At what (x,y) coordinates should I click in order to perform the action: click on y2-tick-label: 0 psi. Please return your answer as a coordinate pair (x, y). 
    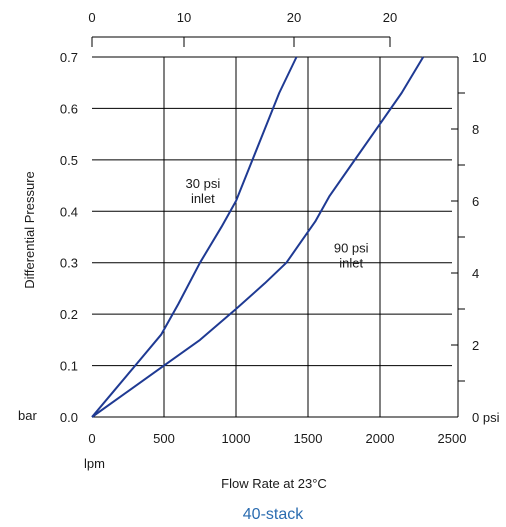
    Looking at the image, I should click on (486, 417).